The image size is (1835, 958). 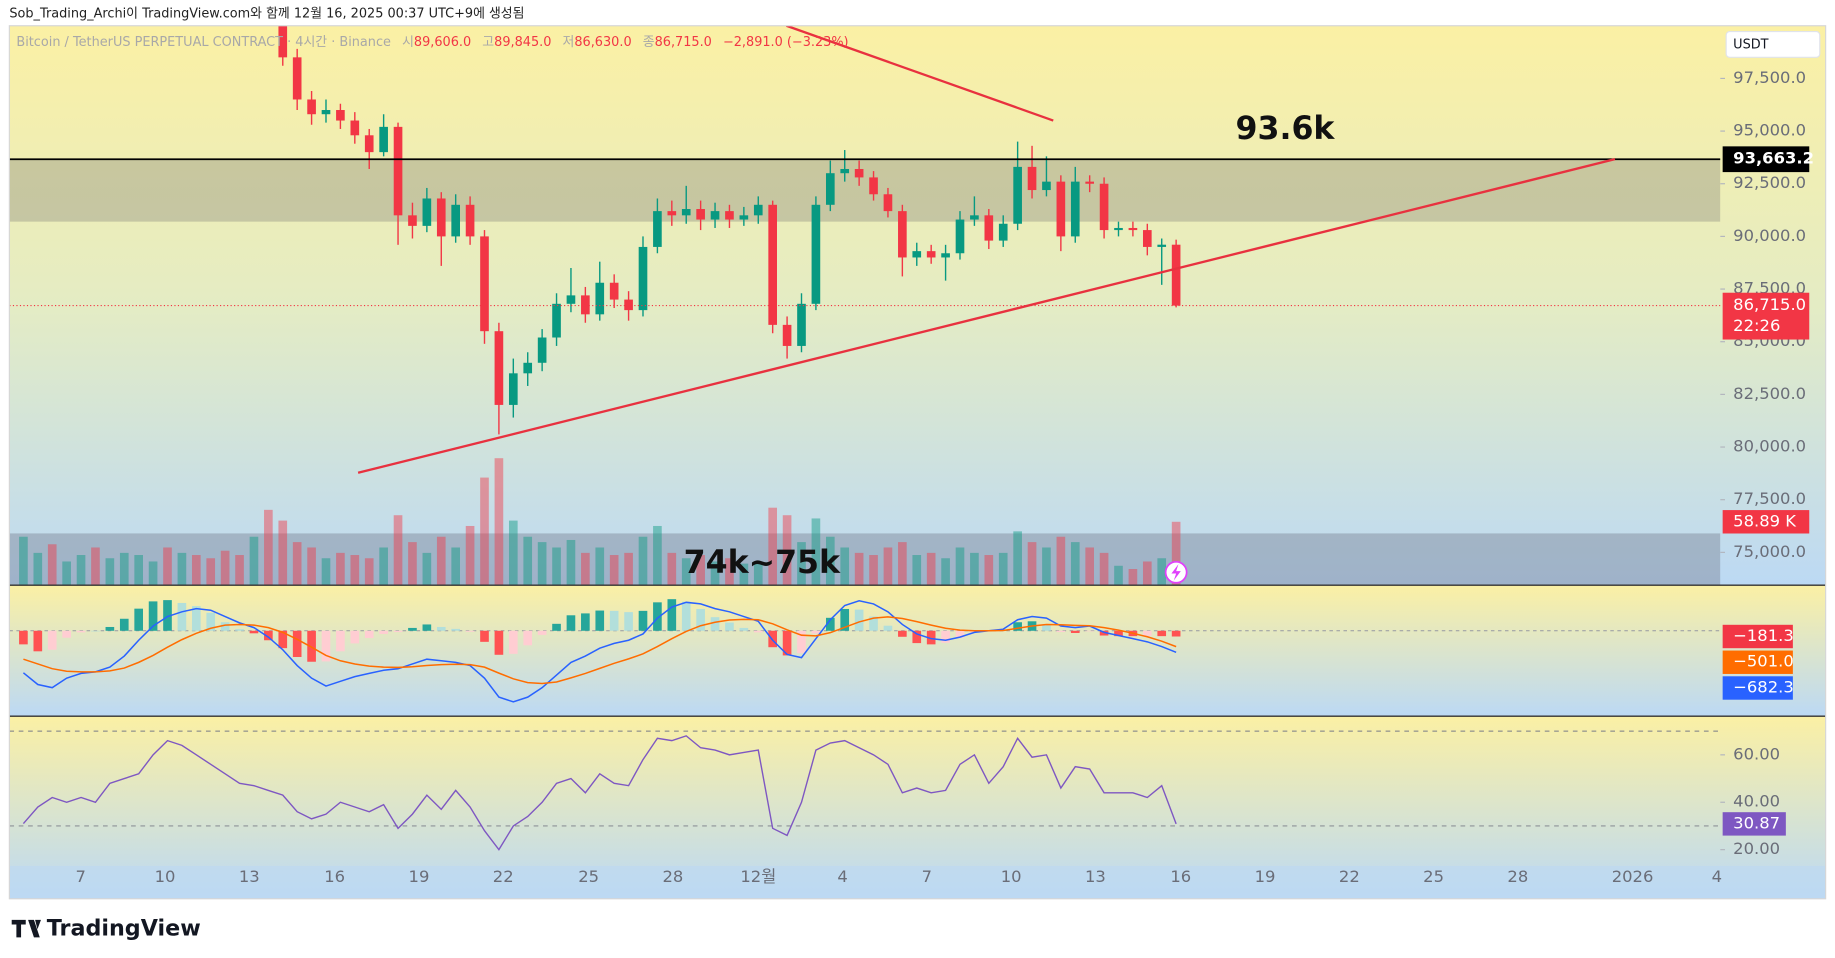 What do you see at coordinates (602, 42) in the screenshot?
I see `legend-low: 86,630.0` at bounding box center [602, 42].